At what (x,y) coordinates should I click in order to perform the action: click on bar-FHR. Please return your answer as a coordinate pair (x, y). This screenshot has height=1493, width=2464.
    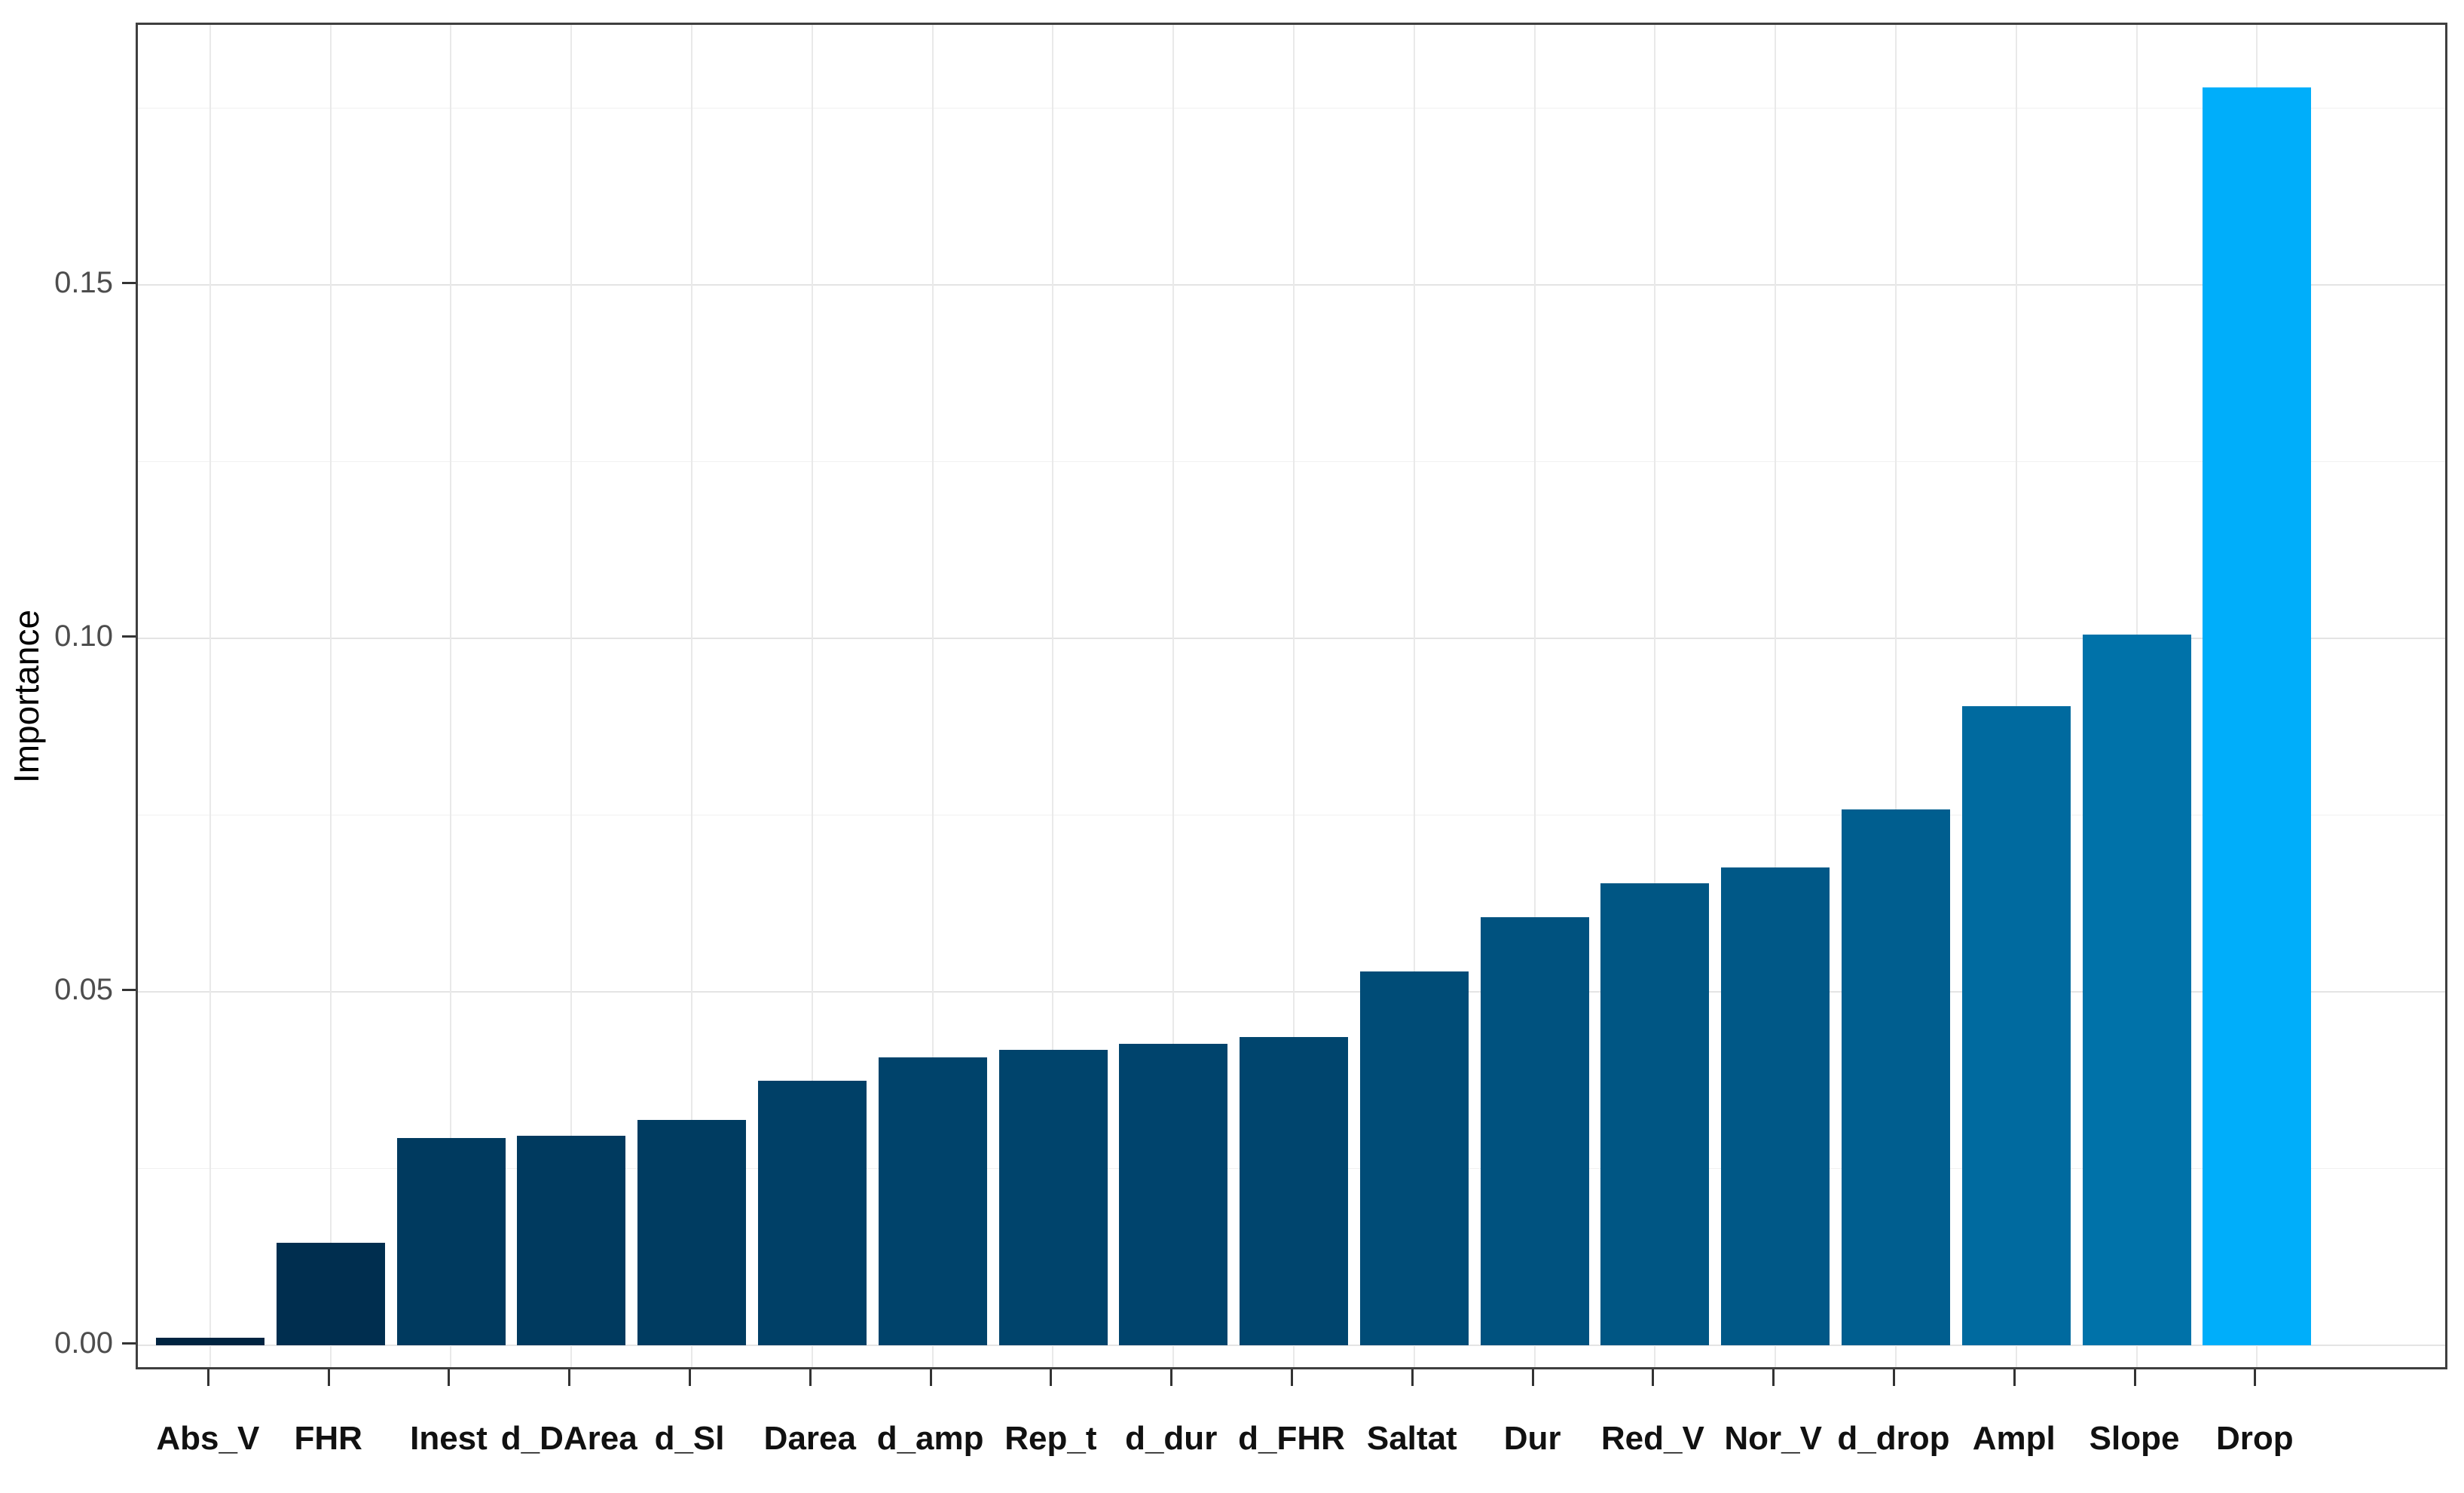
    Looking at the image, I should click on (331, 1294).